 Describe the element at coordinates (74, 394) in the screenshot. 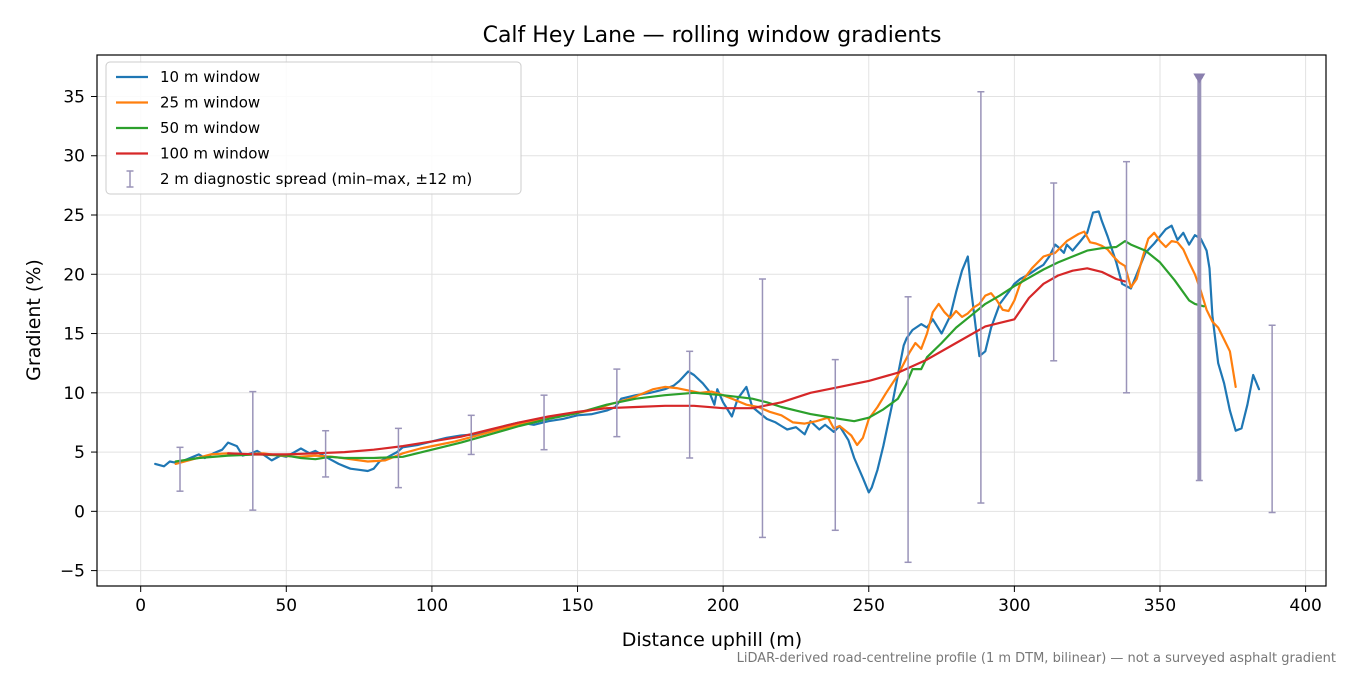

I see `y-tick-label: 10` at that location.